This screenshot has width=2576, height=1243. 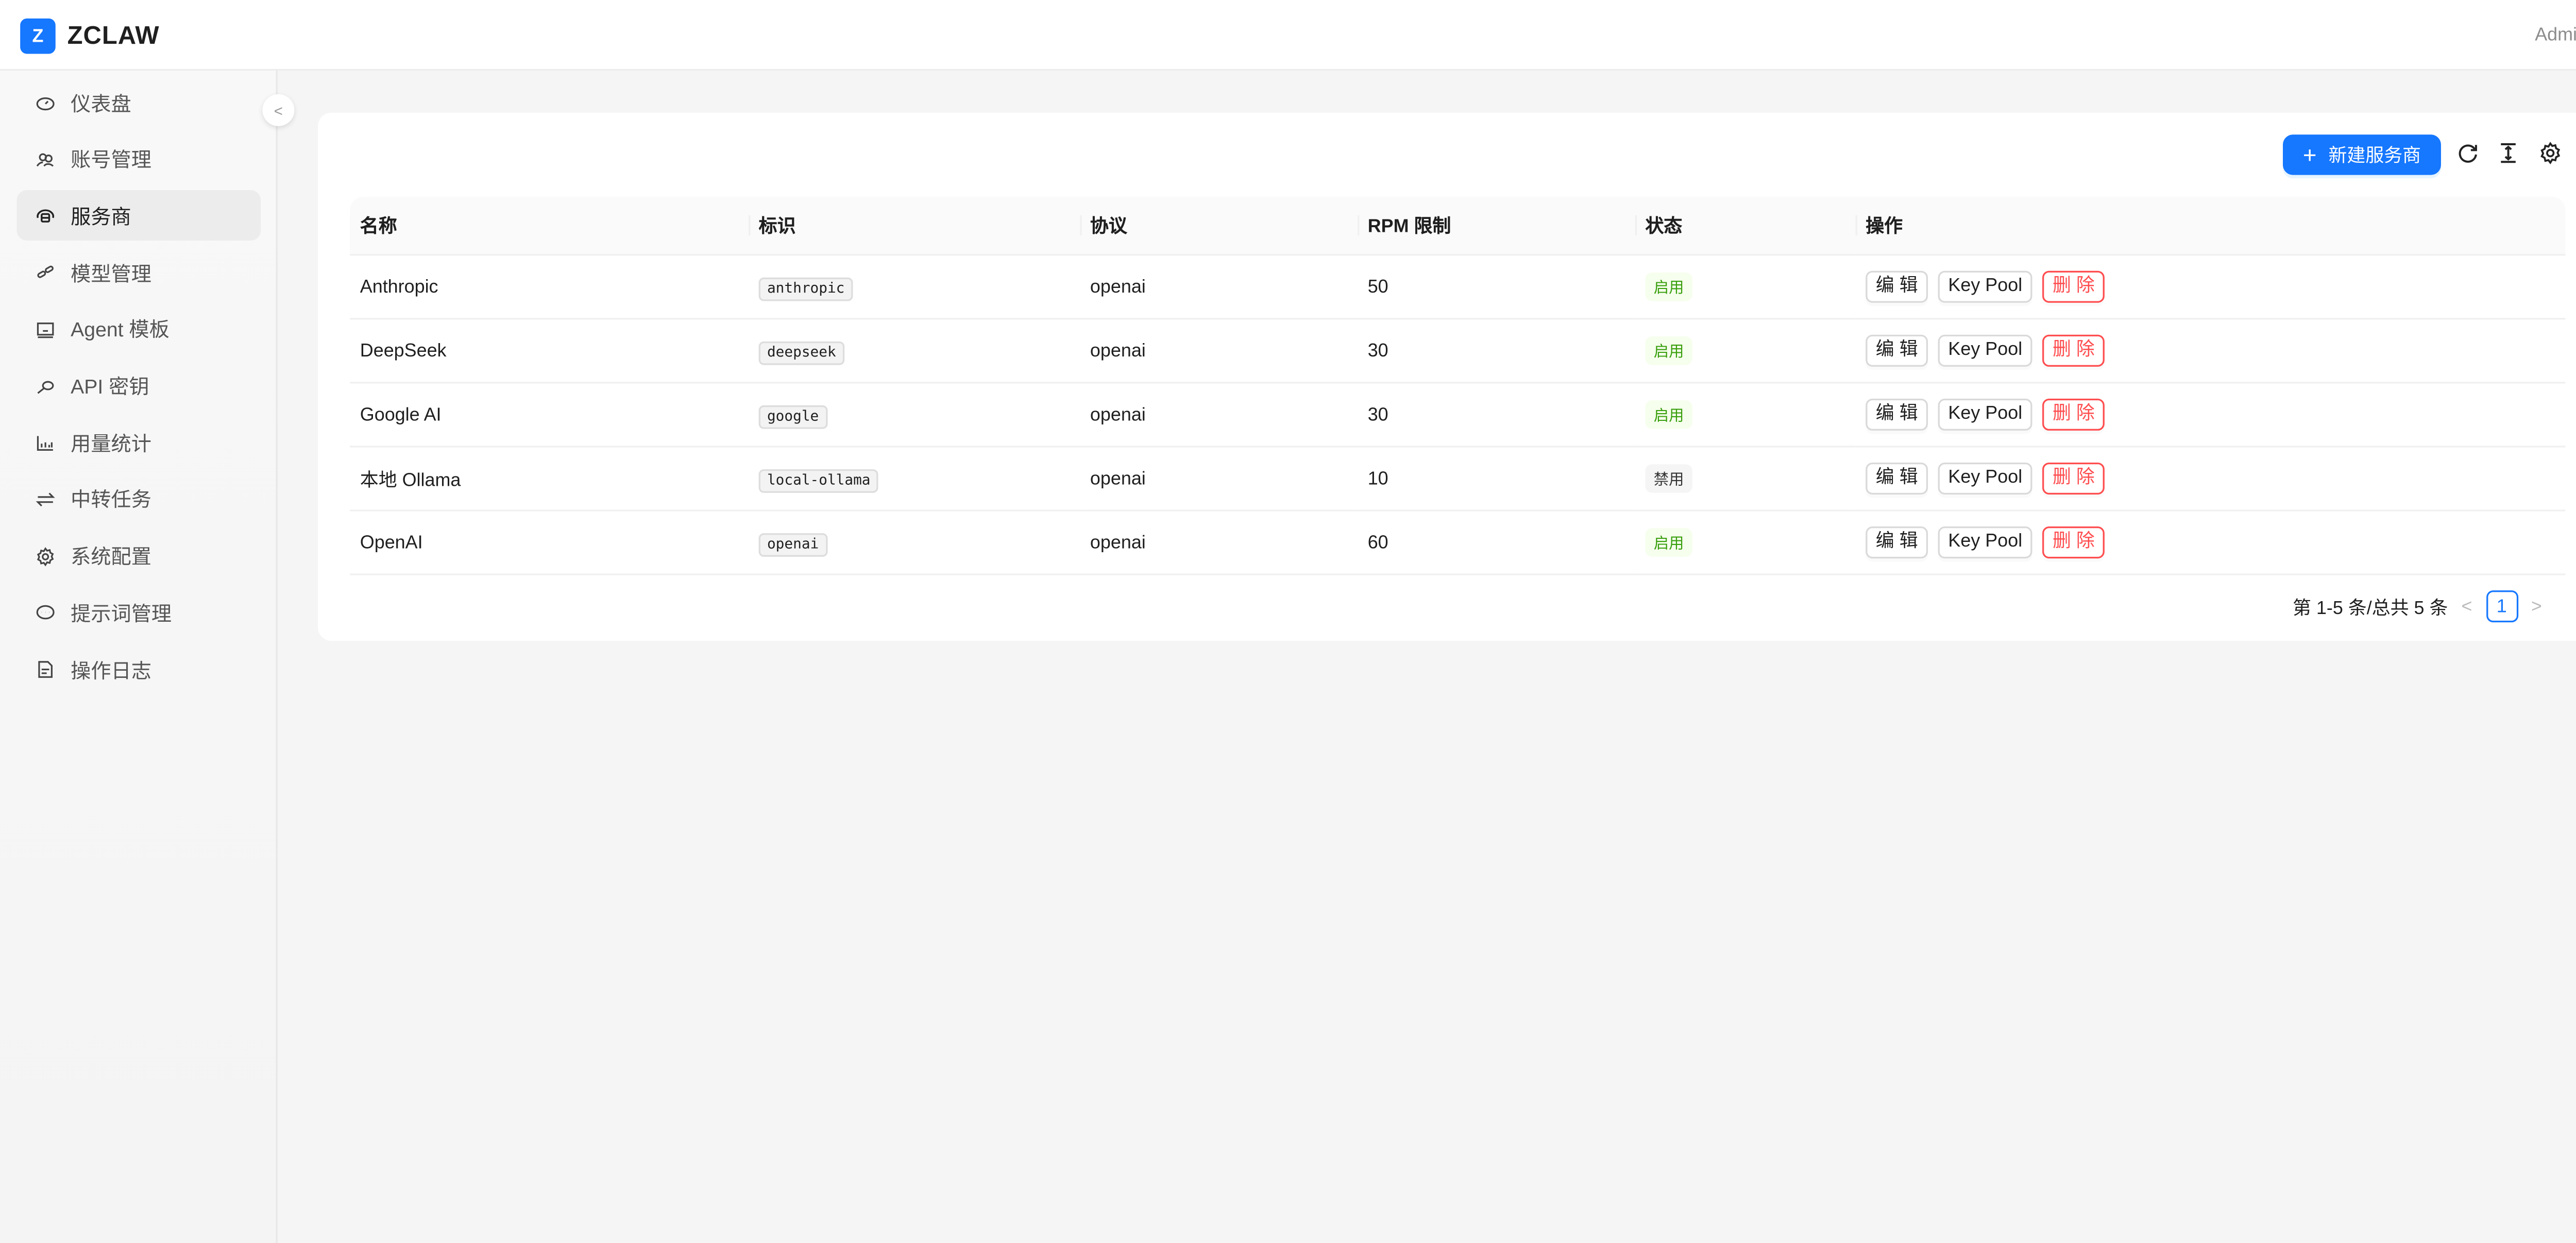 I want to click on column-header: 状态, so click(x=1745, y=226).